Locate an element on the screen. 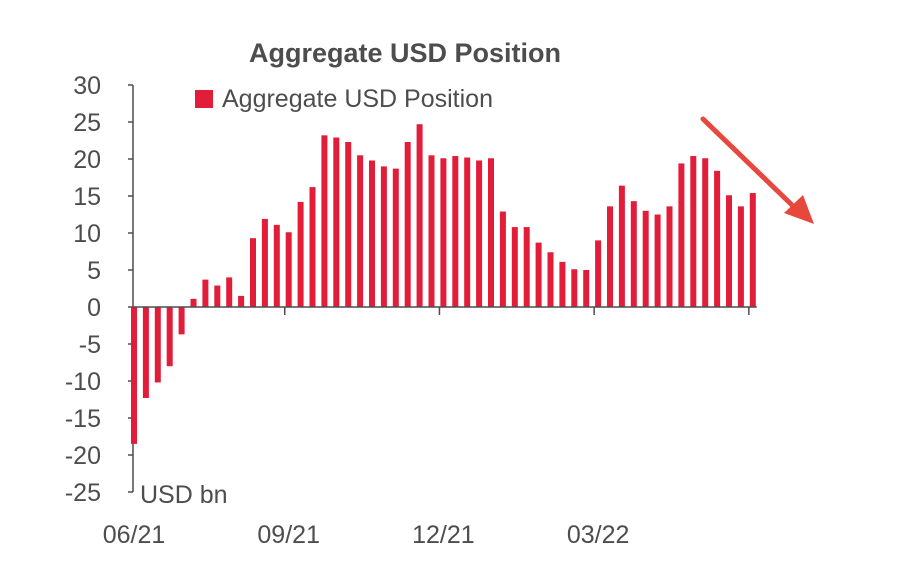 The image size is (900, 582). y-tick-label: 0 is located at coordinates (94, 308).